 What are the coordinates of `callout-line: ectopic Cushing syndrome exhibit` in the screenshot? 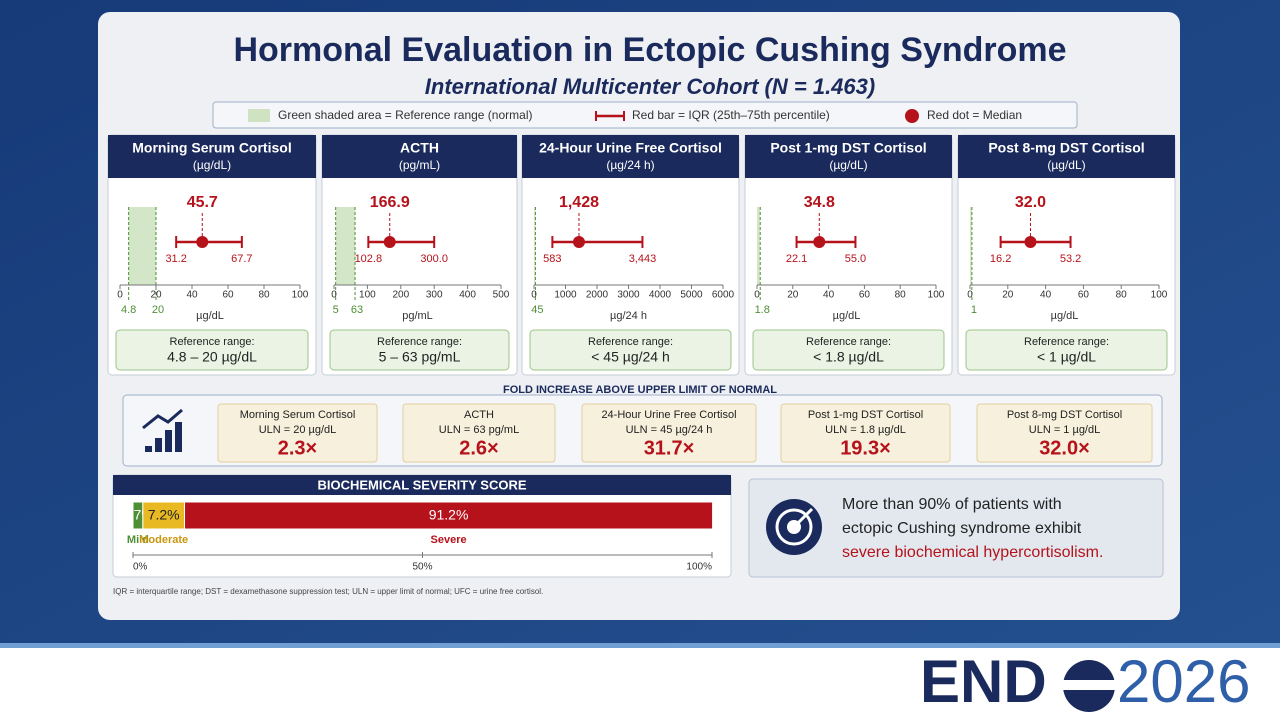 It's located at (962, 528).